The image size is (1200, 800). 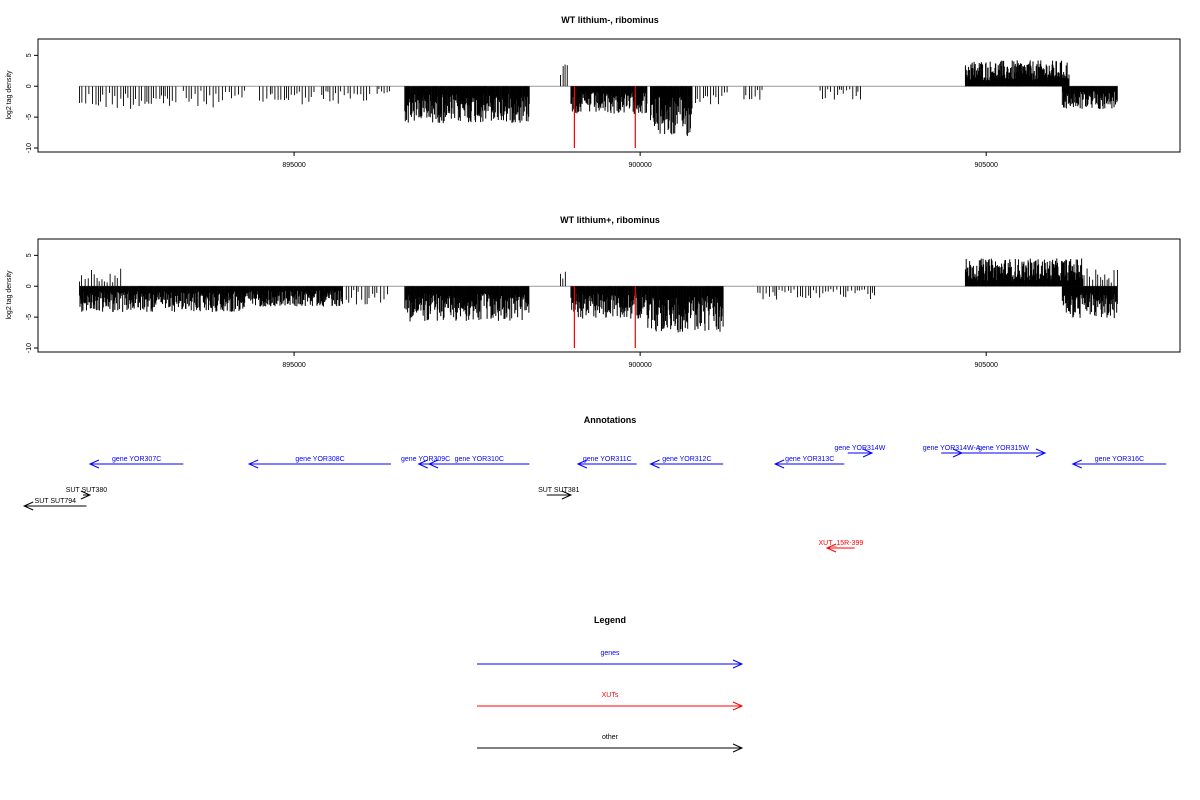 I want to click on feature-label: XUT_15R-399, so click(x=840, y=543).